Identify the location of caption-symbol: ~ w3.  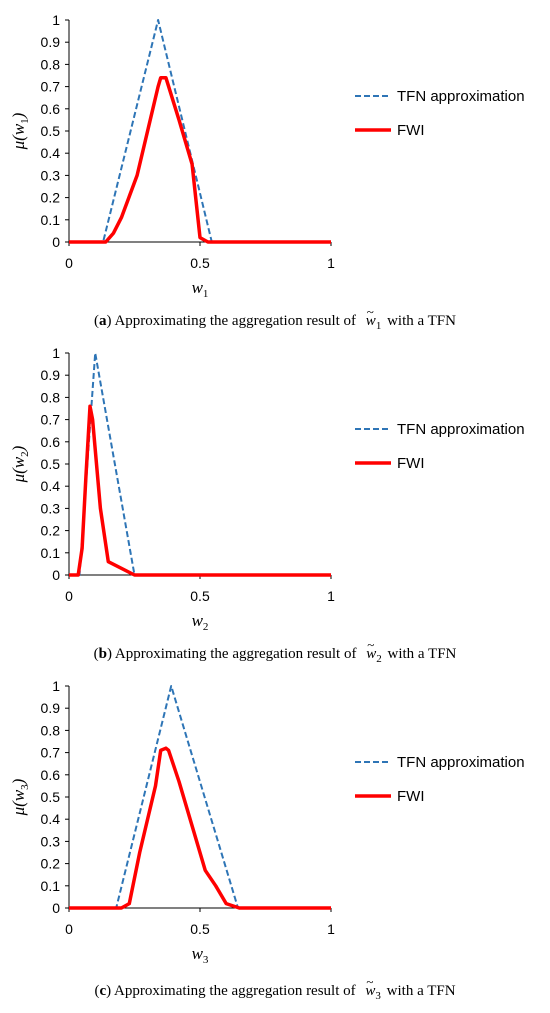
(373, 988).